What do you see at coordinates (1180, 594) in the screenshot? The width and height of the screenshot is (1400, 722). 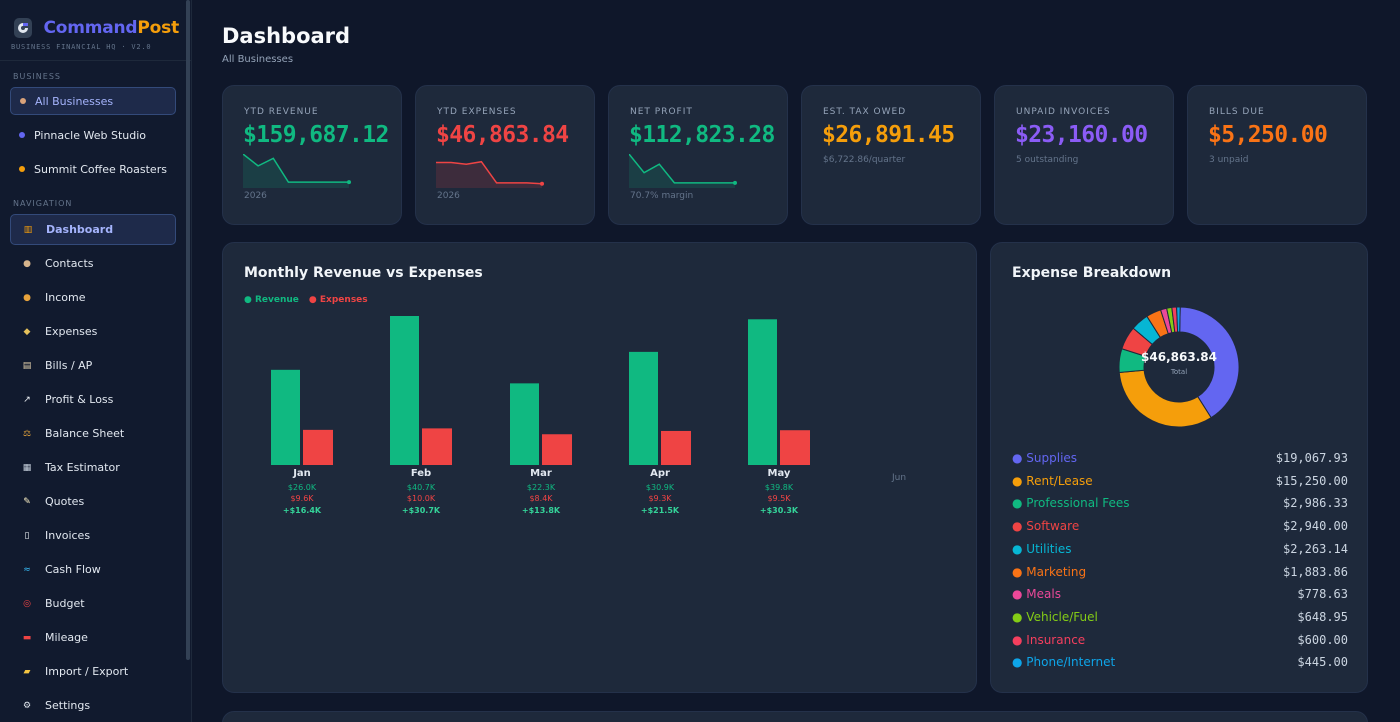 I see `expense-row-meals: ● Meals $778.63` at bounding box center [1180, 594].